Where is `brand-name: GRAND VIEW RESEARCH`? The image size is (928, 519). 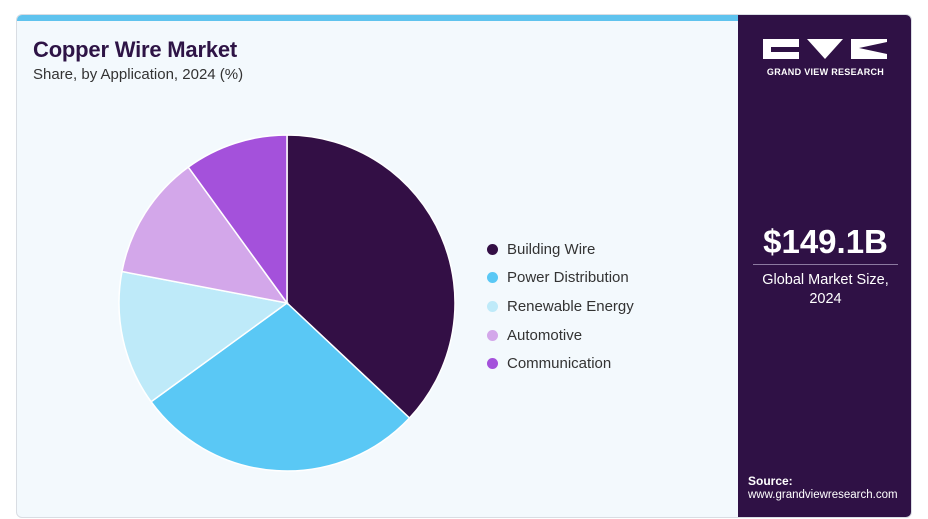
brand-name: GRAND VIEW RESEARCH is located at coordinates (825, 72).